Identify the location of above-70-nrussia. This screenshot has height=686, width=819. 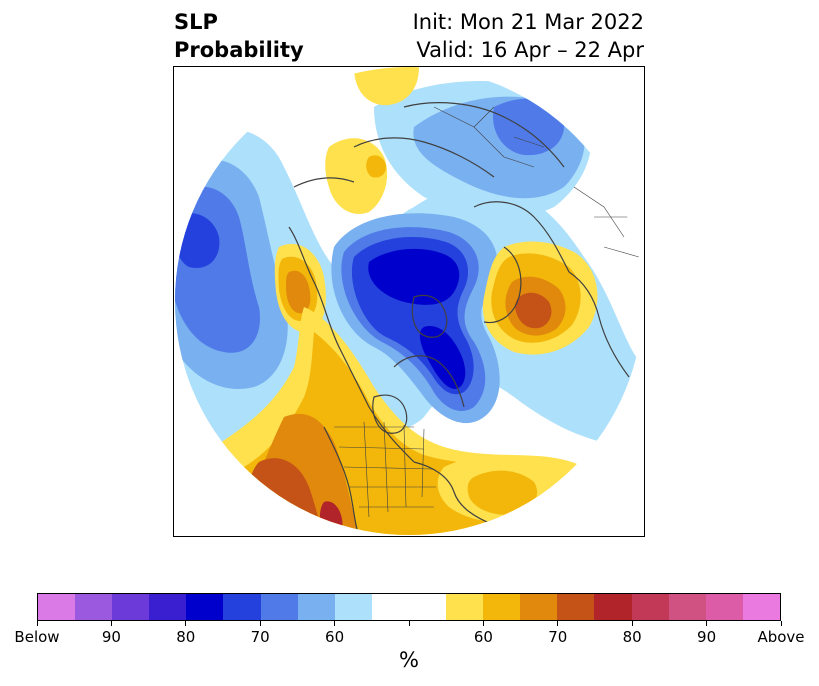
(376, 166).